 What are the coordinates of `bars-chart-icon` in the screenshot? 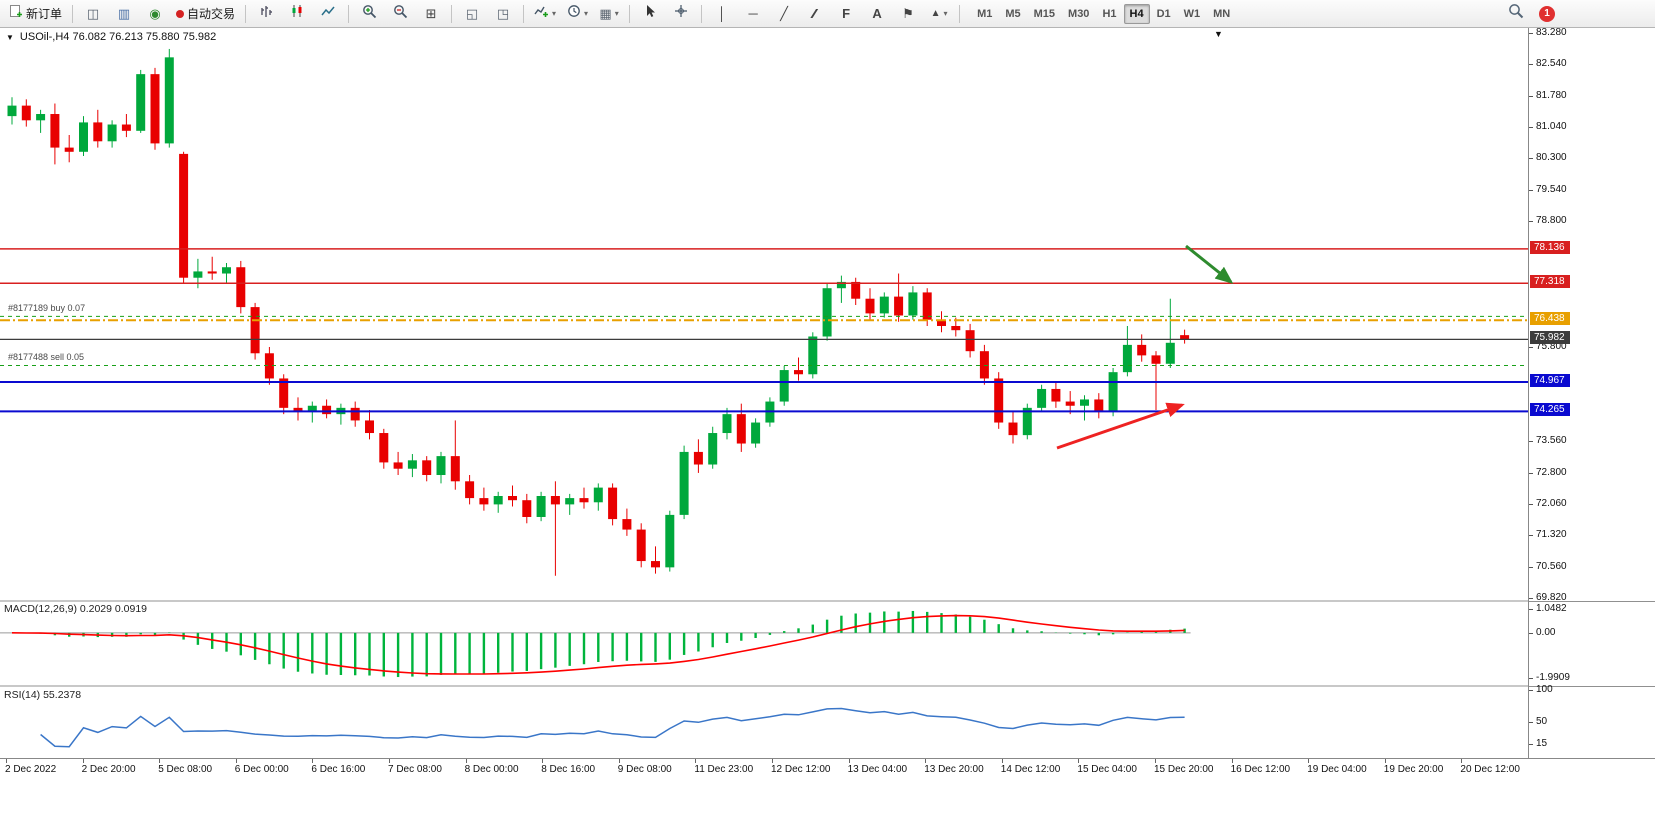 It's located at (266, 13).